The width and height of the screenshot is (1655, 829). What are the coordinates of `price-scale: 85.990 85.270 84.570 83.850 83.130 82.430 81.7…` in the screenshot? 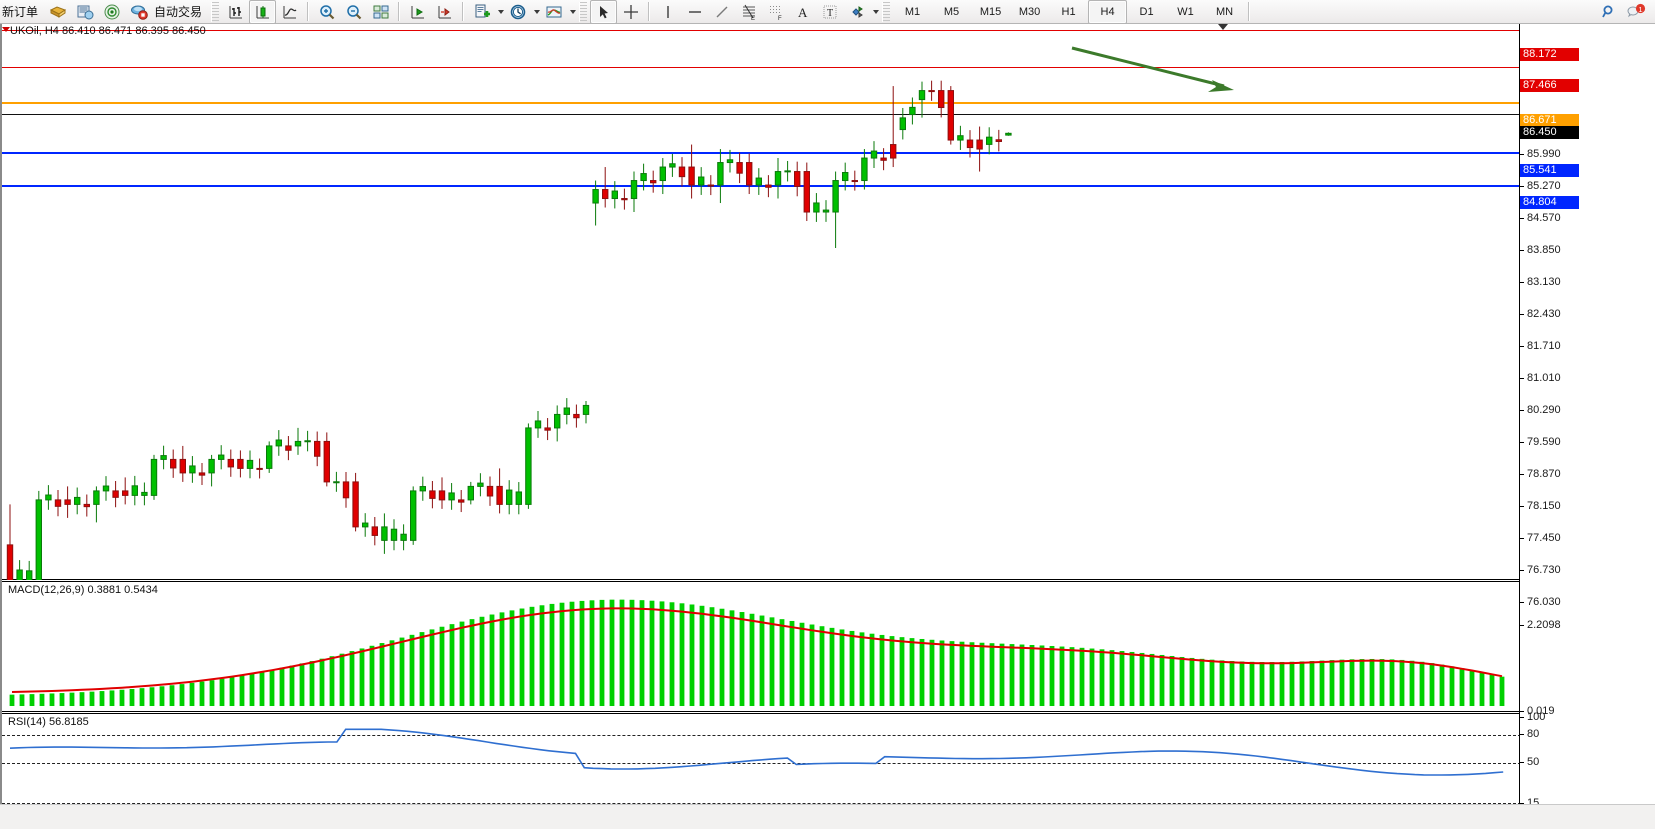 It's located at (1587, 426).